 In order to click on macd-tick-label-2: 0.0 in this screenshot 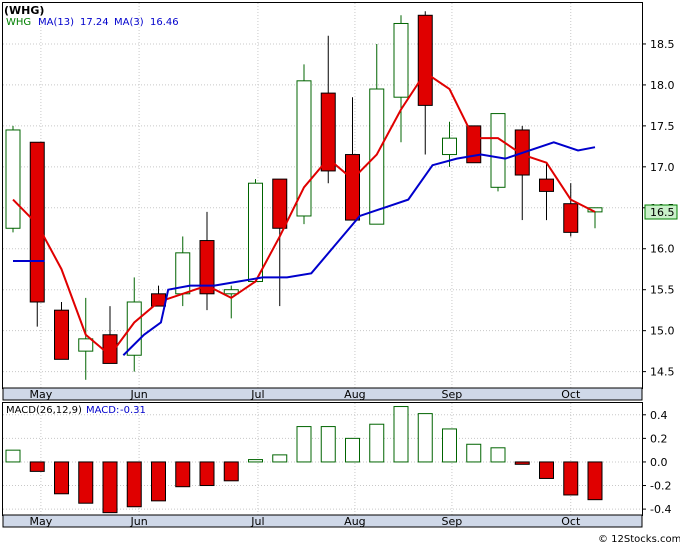, I will do `click(659, 462)`.